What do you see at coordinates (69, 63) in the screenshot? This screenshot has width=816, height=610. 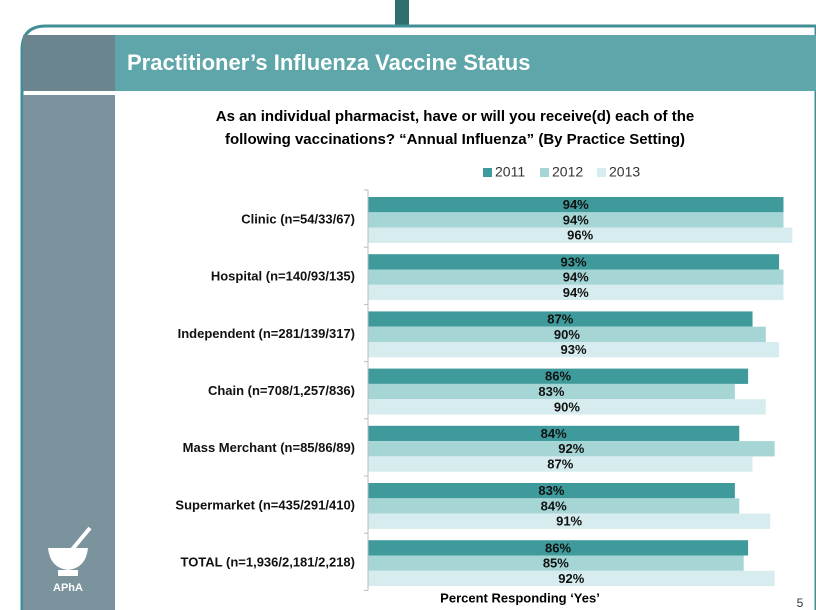 I see `side-panel-top` at bounding box center [69, 63].